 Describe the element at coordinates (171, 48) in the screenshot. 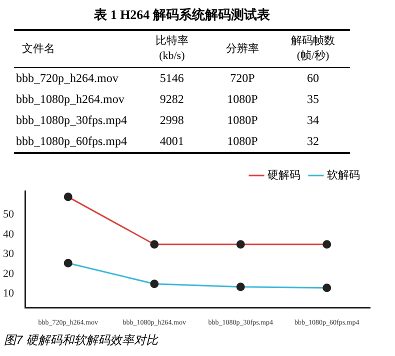

I see `text: 比特率(kb/s)` at that location.